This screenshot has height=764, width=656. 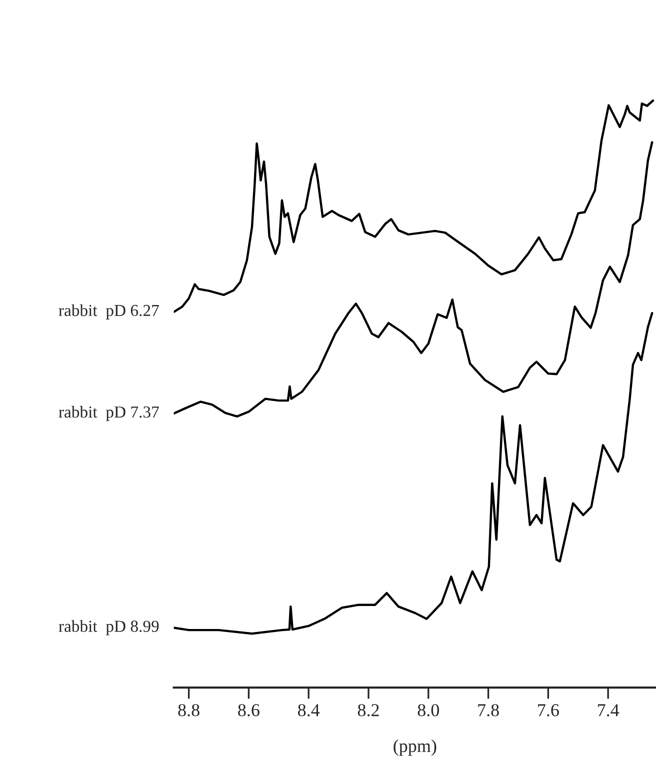 I want to click on series-label: rabbit pD 6.27, so click(x=108, y=312).